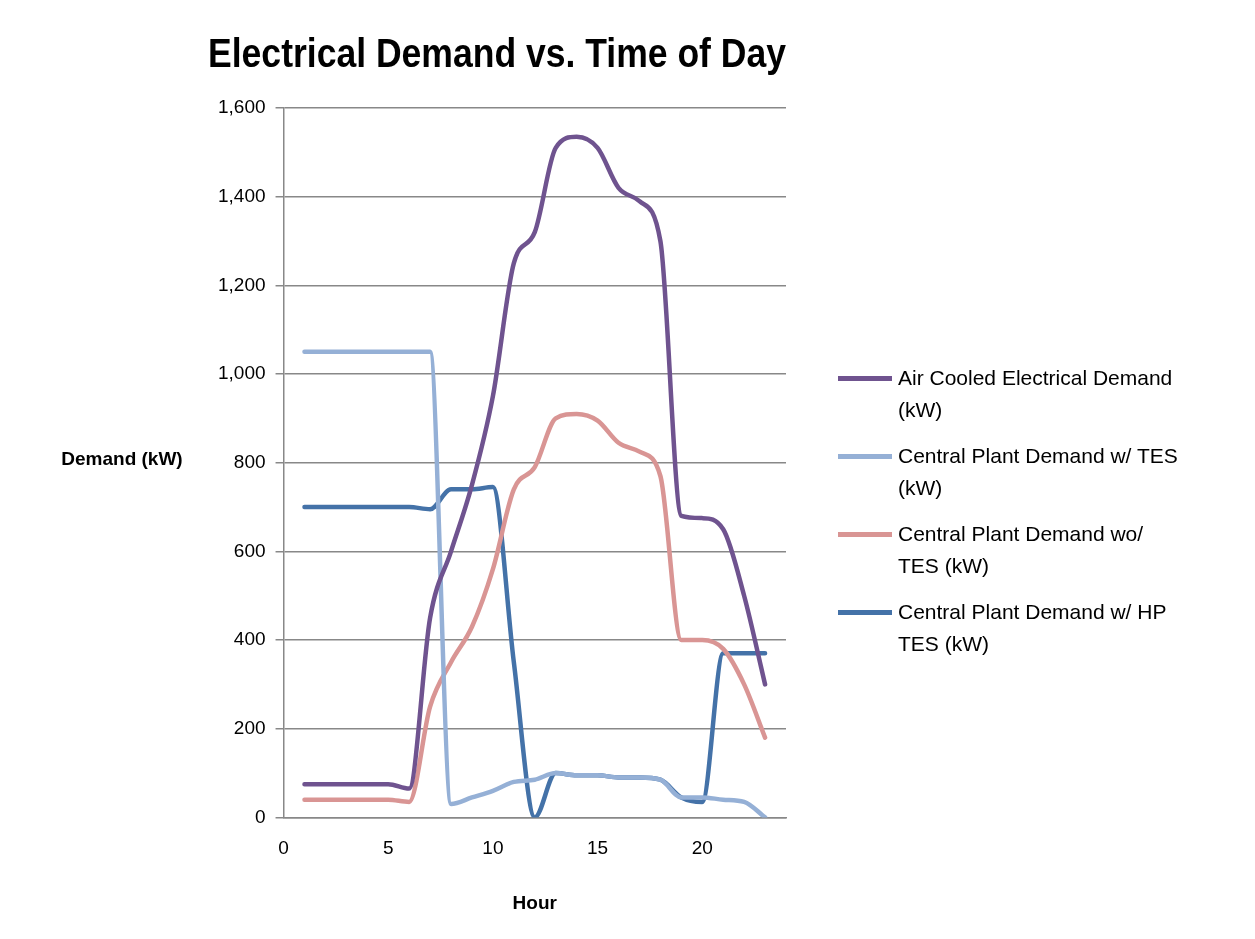 Image resolution: width=1255 pixels, height=939 pixels. I want to click on y-tick-label: 1,200, so click(242, 284).